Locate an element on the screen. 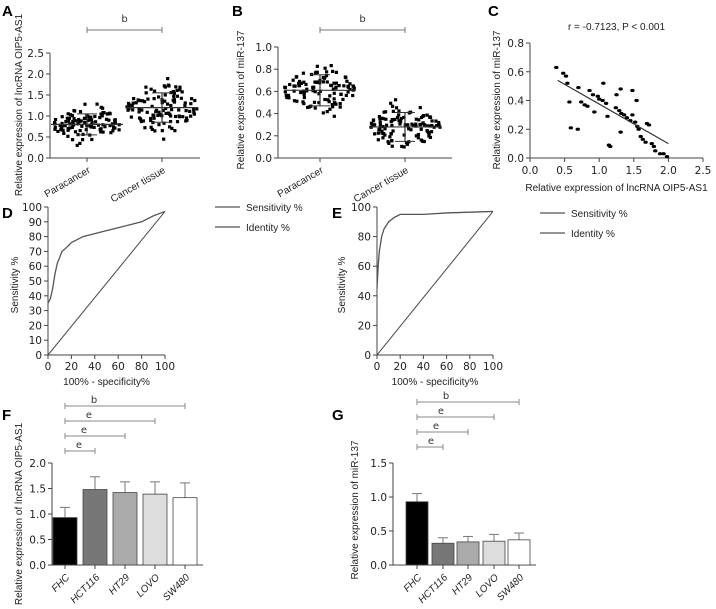 The image size is (716, 609). y-tick-label: 0.6 is located at coordinates (515, 73).